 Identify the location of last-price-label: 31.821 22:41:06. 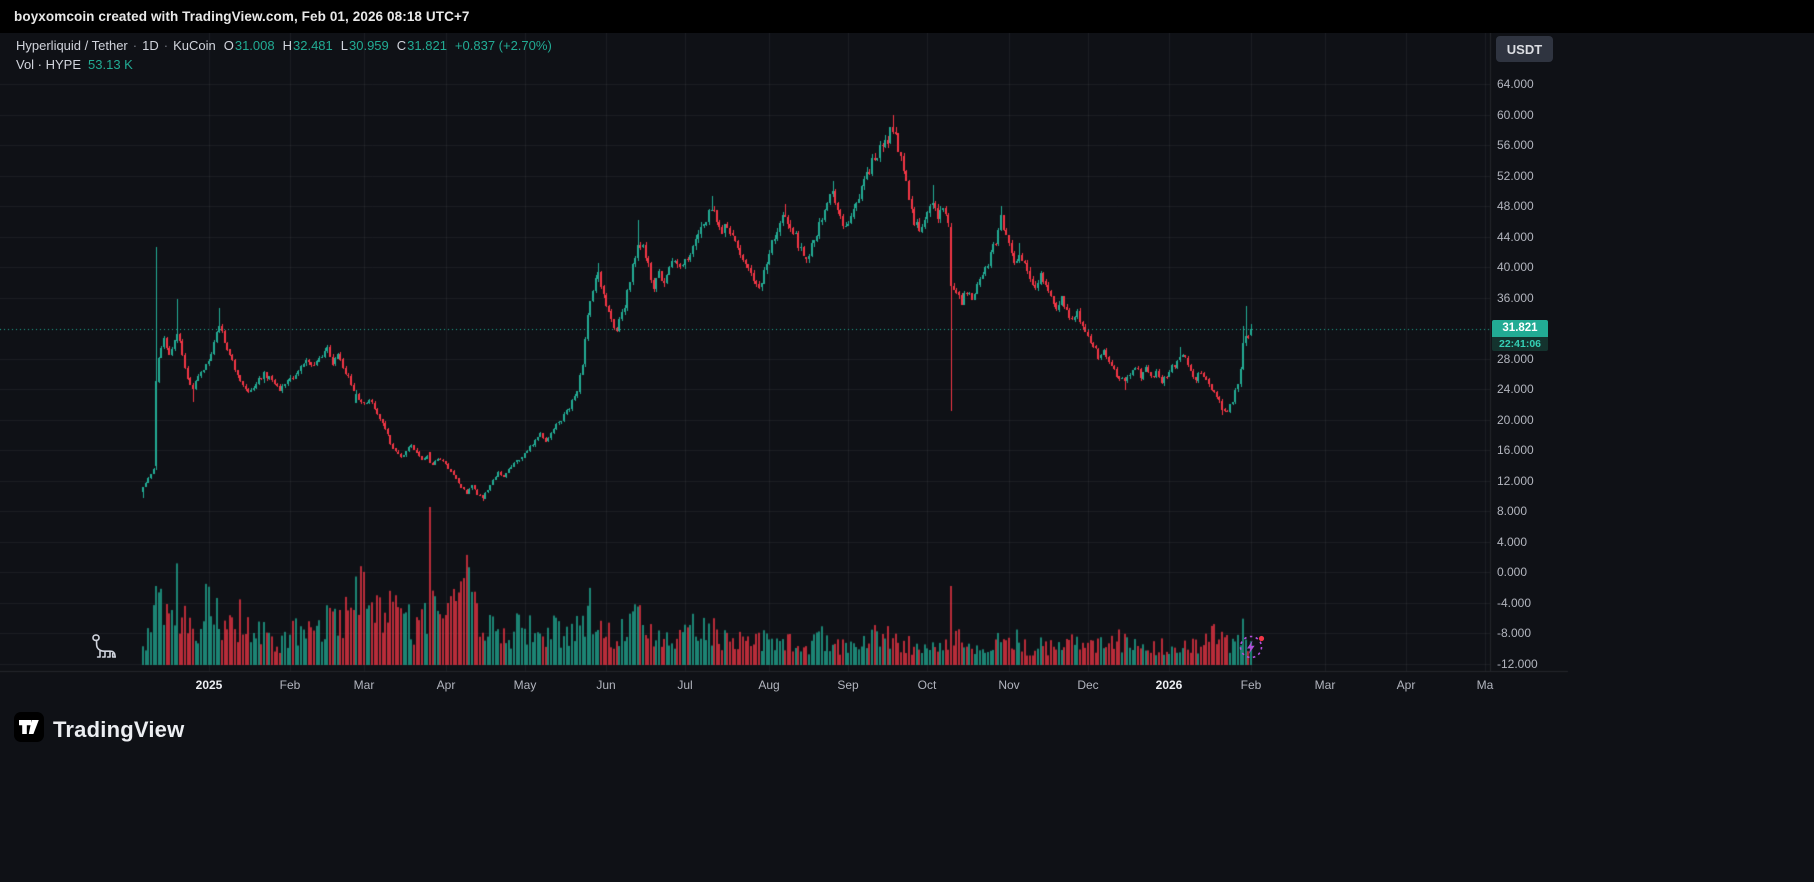
(1520, 336).